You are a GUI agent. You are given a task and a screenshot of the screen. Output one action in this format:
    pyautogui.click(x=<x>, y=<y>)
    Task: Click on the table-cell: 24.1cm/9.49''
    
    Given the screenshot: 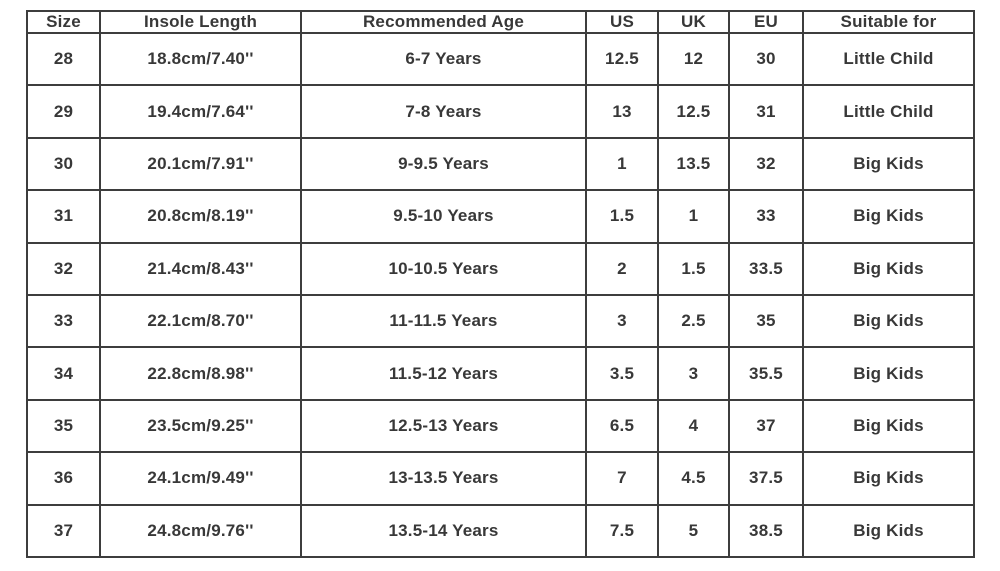 What is the action you would take?
    pyautogui.click(x=200, y=478)
    